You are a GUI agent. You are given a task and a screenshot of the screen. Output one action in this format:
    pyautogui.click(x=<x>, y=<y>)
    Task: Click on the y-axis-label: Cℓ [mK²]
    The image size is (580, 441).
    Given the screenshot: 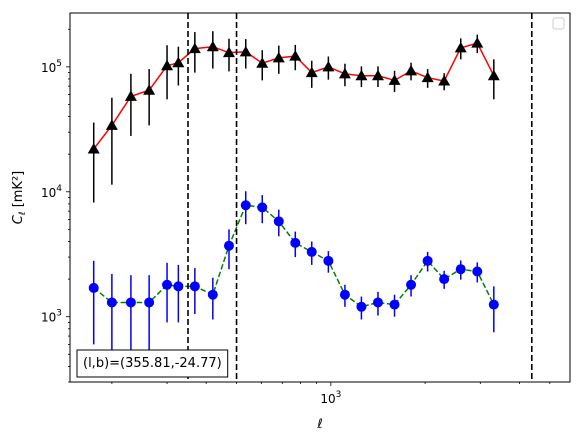 What is the action you would take?
    pyautogui.click(x=19, y=197)
    